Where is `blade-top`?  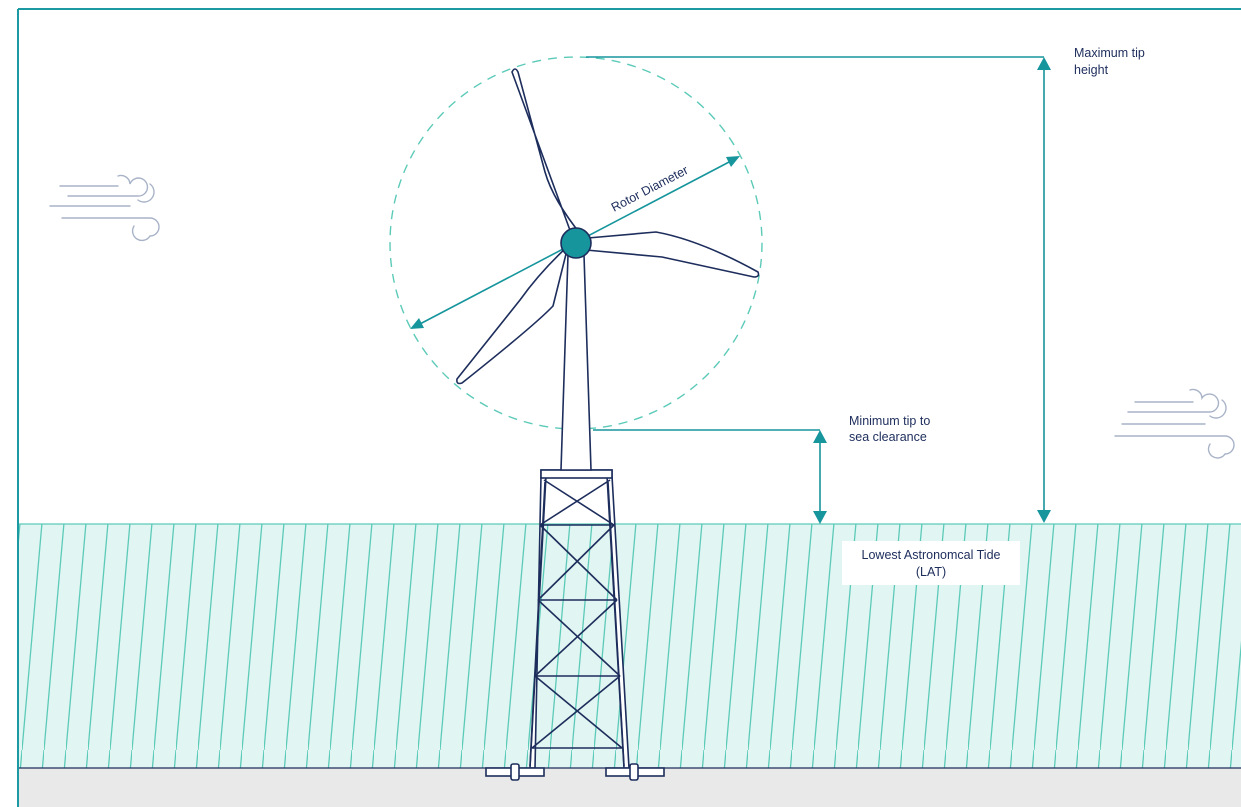 blade-top is located at coordinates (547, 152).